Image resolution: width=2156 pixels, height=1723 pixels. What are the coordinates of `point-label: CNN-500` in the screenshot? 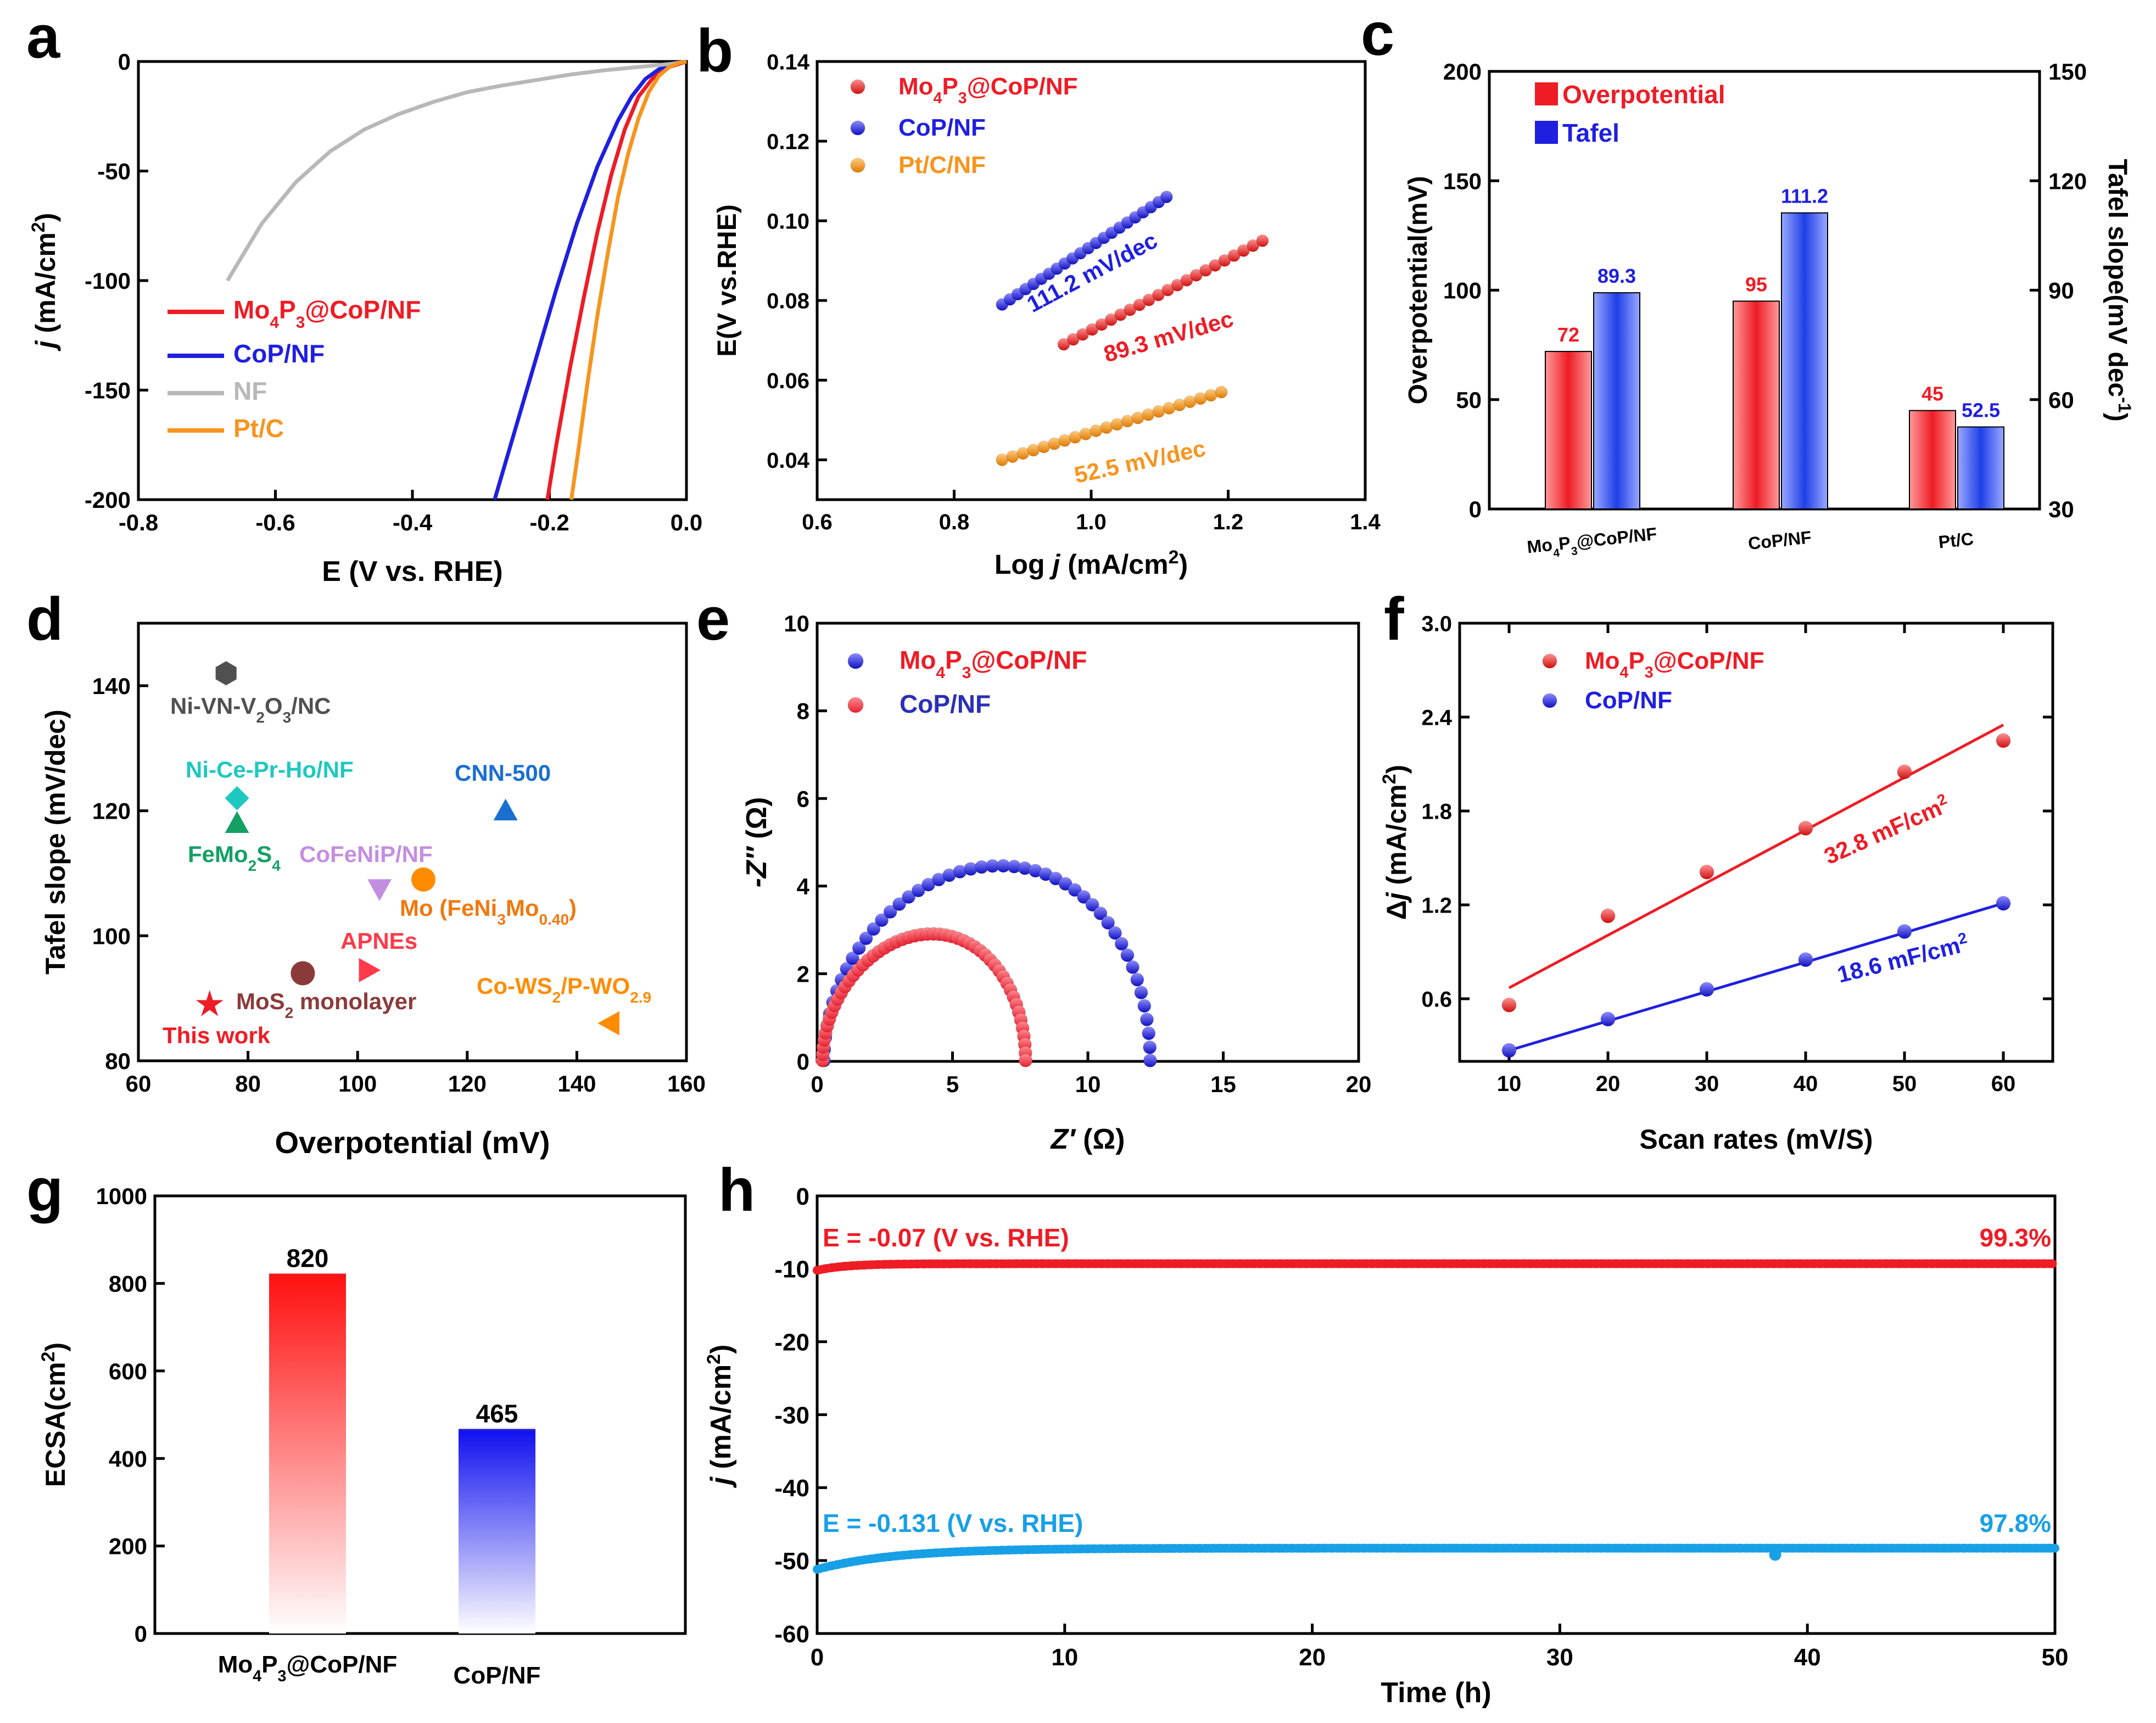 It's located at (503, 773).